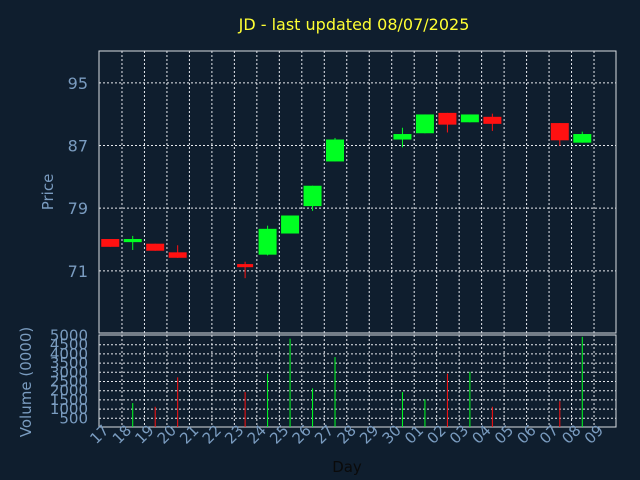 The height and width of the screenshot is (480, 640). Describe the element at coordinates (69, 400) in the screenshot. I see `volume-tick-label: 1500` at that location.